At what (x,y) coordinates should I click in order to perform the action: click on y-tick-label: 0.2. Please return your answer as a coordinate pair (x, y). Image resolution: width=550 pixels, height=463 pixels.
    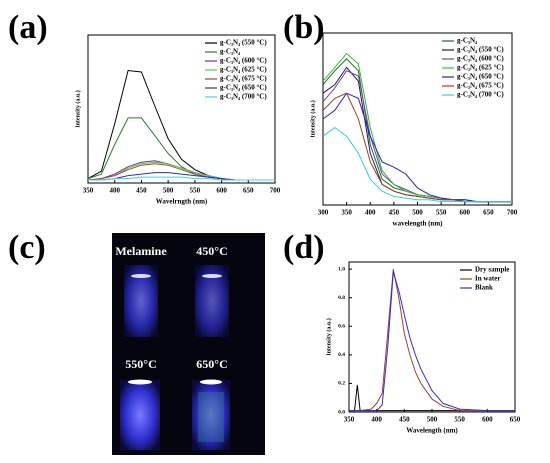
    Looking at the image, I should click on (341, 384).